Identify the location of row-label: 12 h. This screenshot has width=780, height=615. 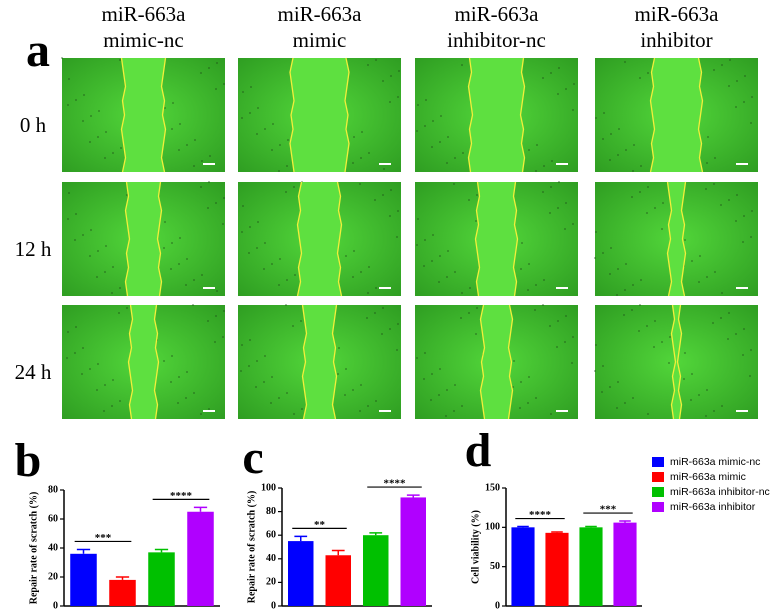
(33, 249).